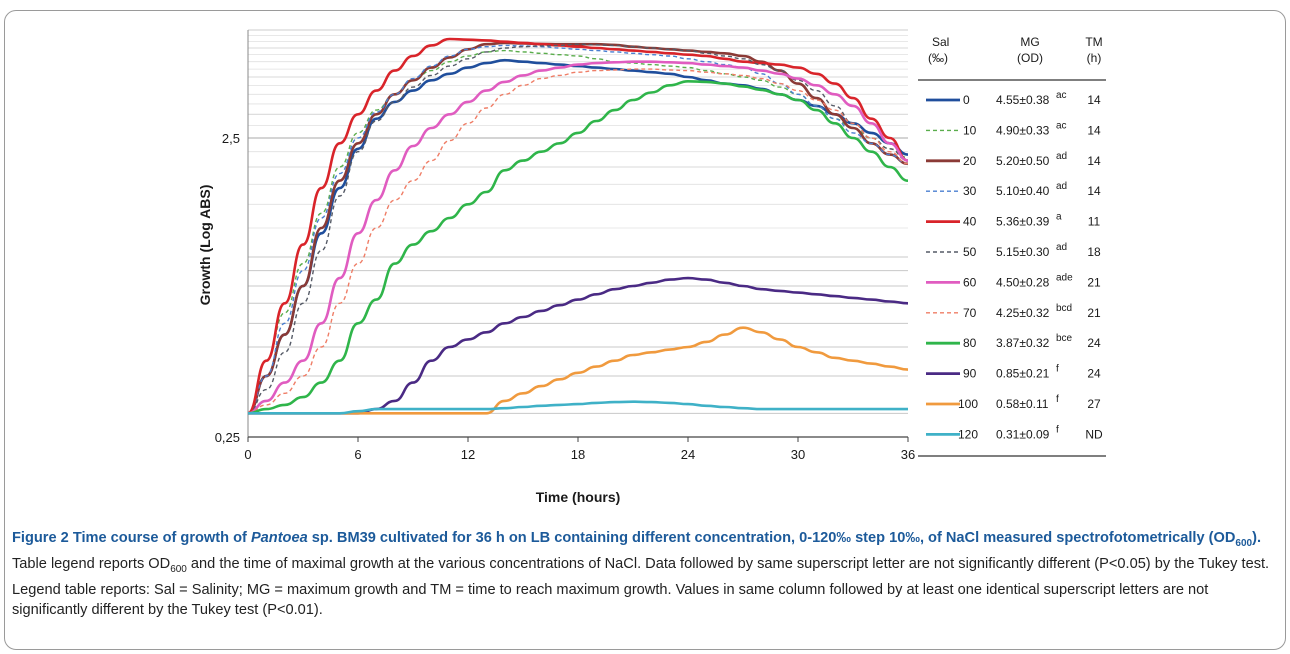 Image resolution: width=1290 pixels, height=654 pixels. Describe the element at coordinates (1023, 434) in the screenshot. I see `legend-mg-120: 0.31±0.09` at that location.